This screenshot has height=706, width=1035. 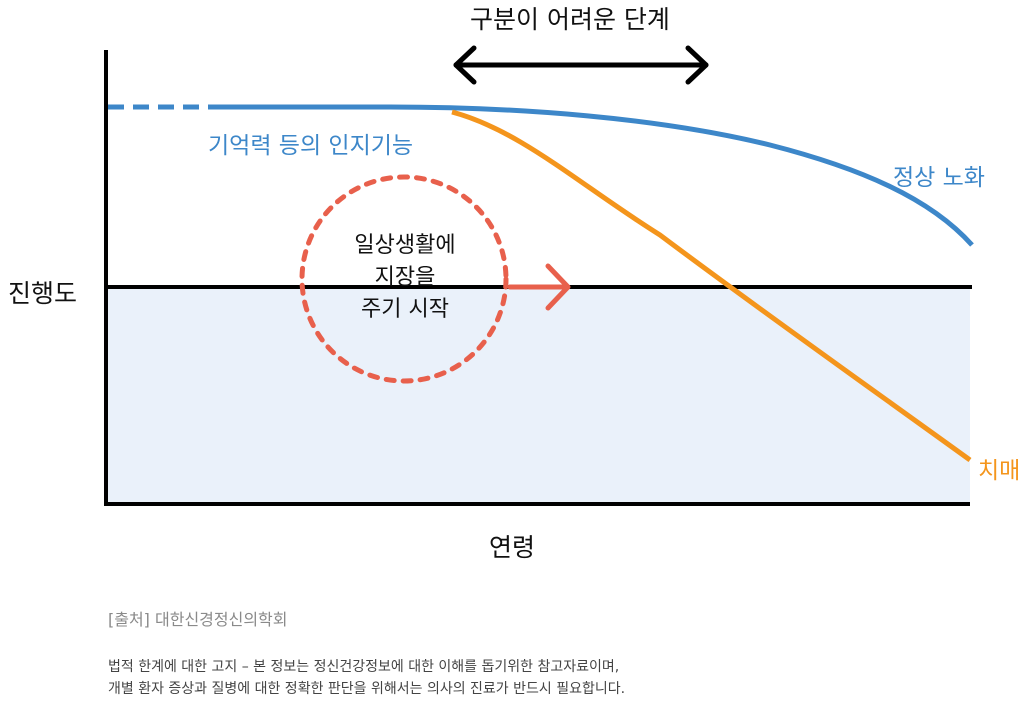 What do you see at coordinates (311, 146) in the screenshot?
I see `cognitive-function-label: 기억력 등의 인지기능` at bounding box center [311, 146].